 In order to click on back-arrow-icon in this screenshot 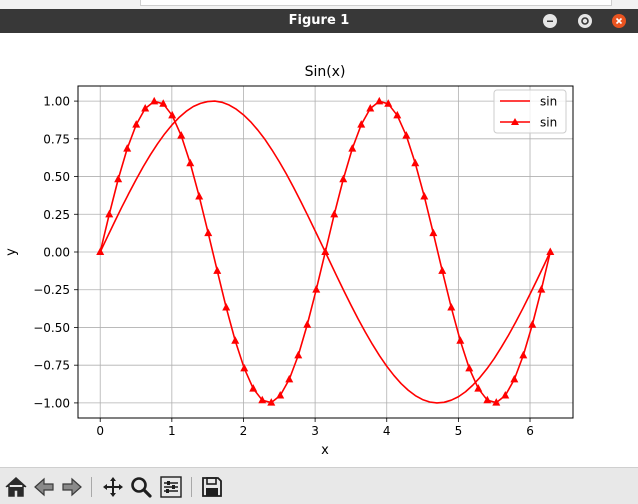, I will do `click(44, 487)`.